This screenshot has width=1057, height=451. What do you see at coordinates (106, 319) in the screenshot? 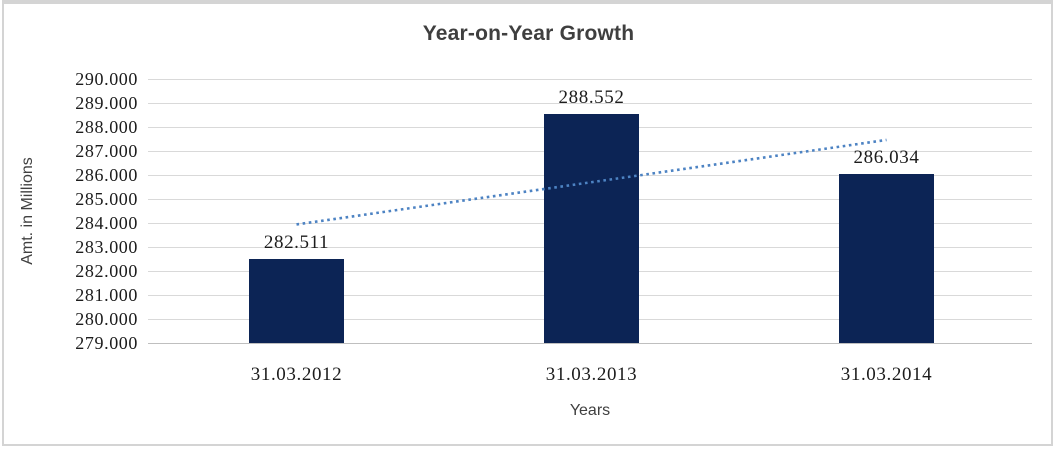
I see `y-tick-label: 280.000` at bounding box center [106, 319].